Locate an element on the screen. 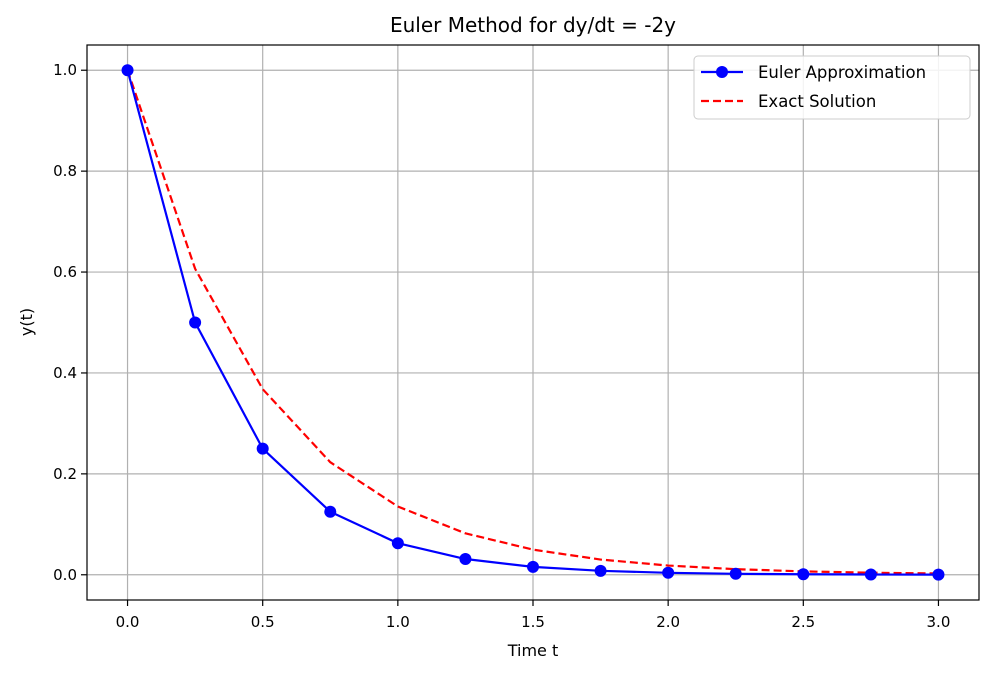 The image size is (994, 674). x-tick-label: 2.0 is located at coordinates (668, 622).